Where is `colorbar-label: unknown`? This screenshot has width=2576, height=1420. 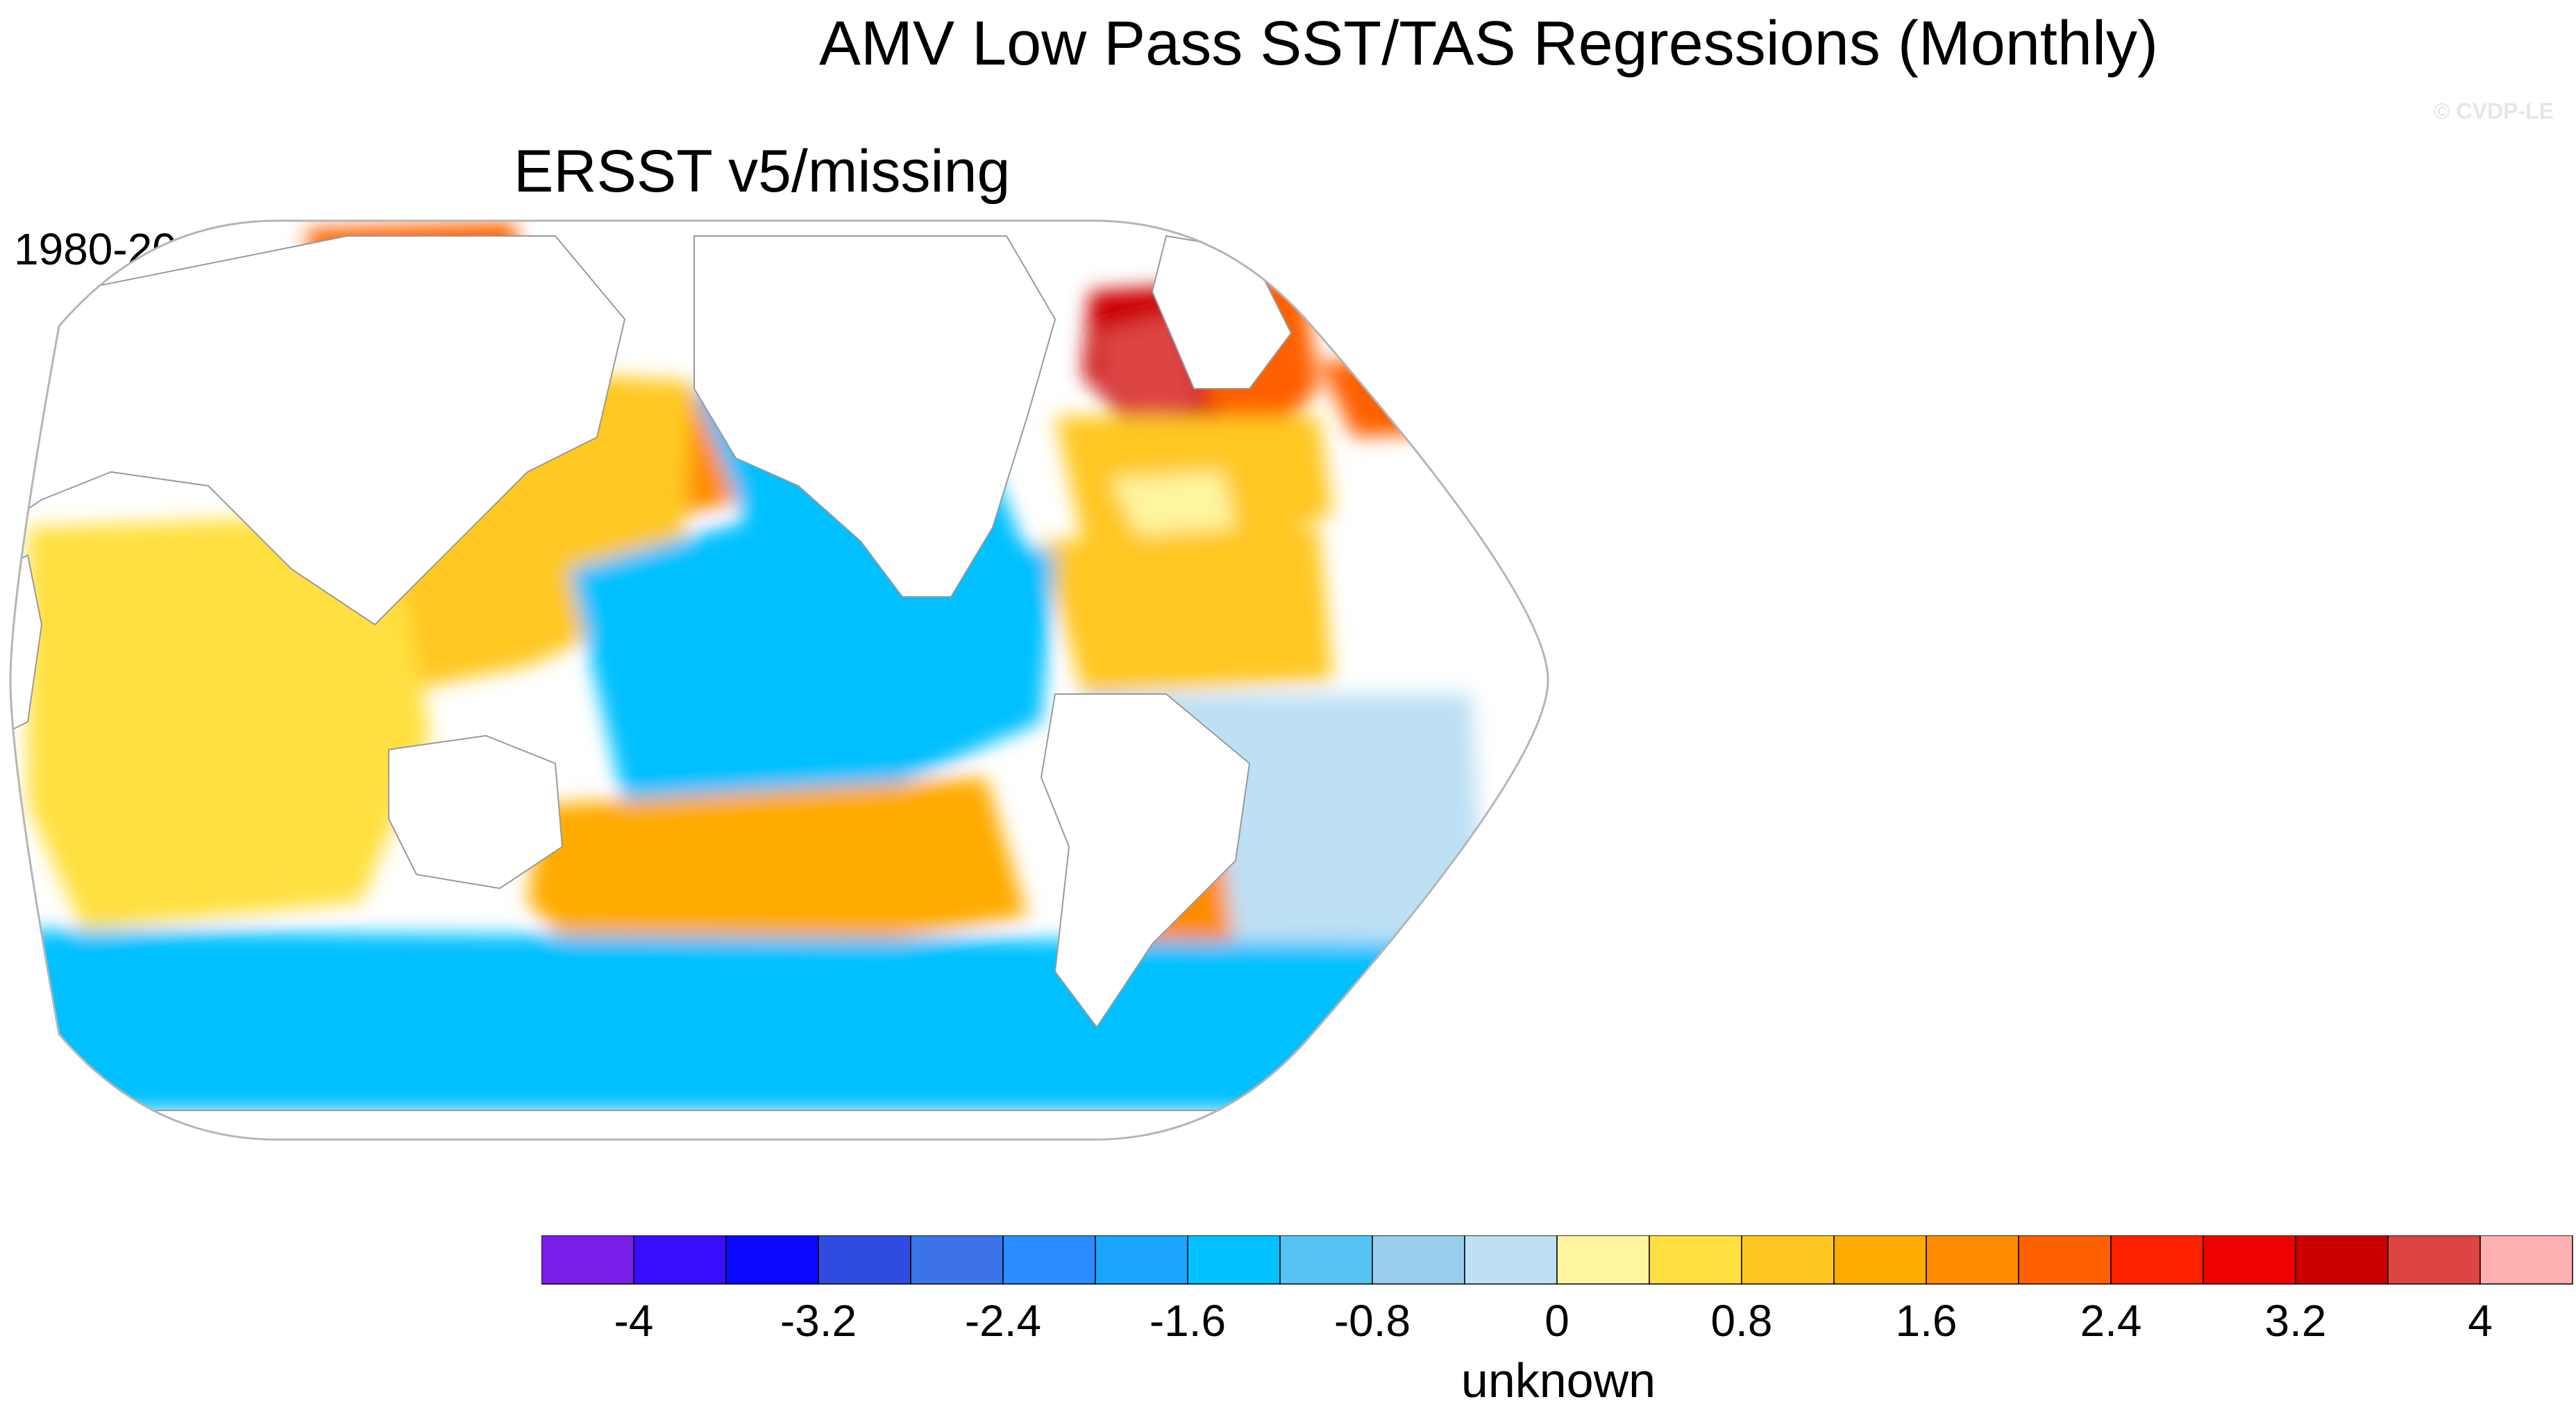
colorbar-label: unknown is located at coordinates (1558, 1381).